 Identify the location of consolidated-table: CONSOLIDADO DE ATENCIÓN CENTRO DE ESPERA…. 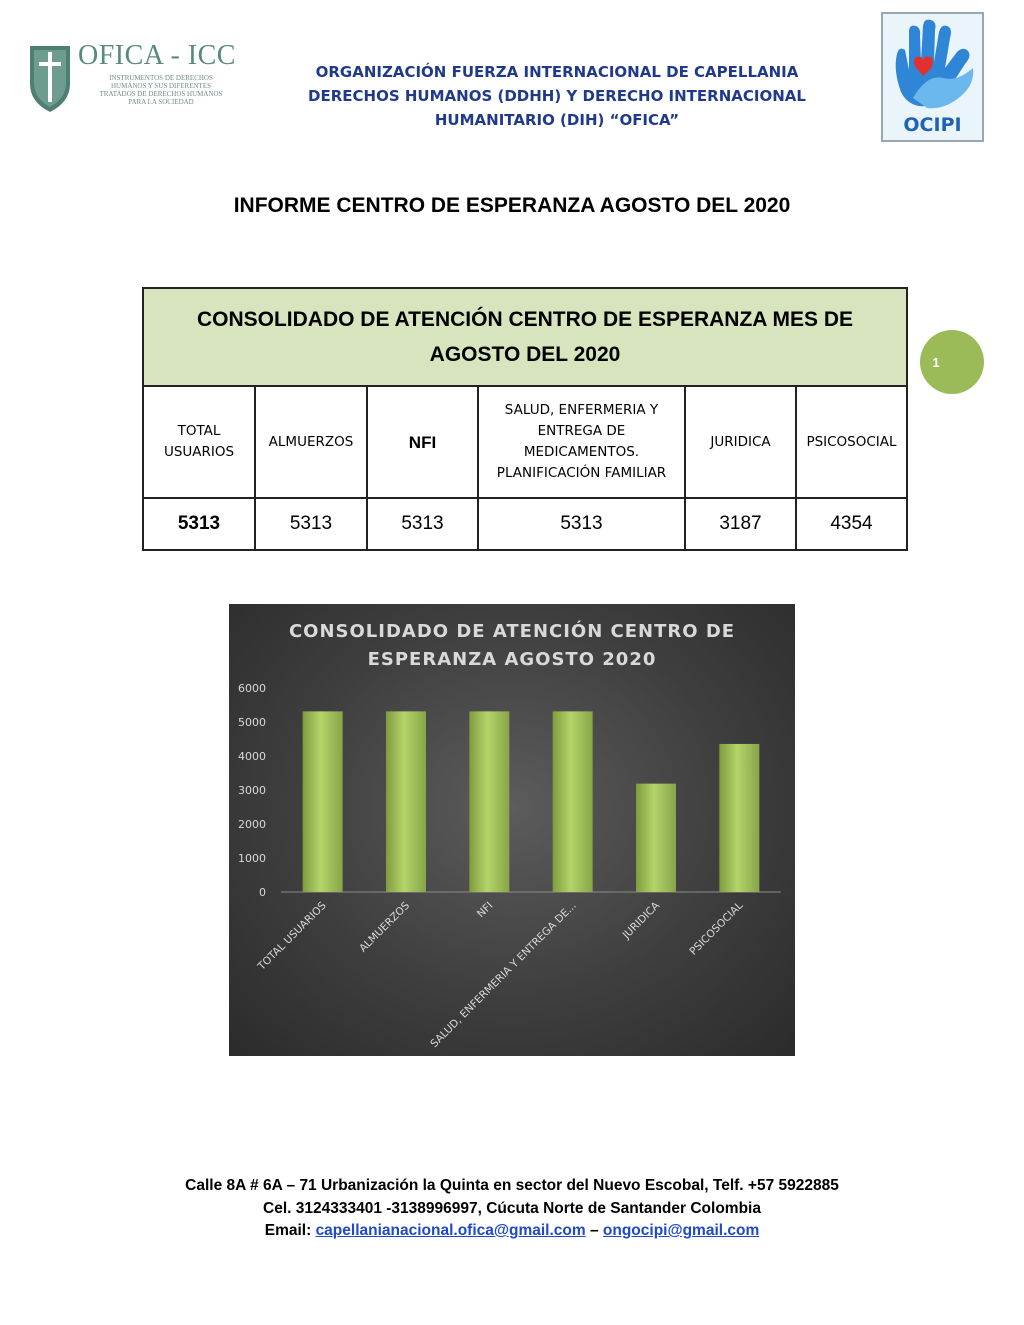
(525, 419).